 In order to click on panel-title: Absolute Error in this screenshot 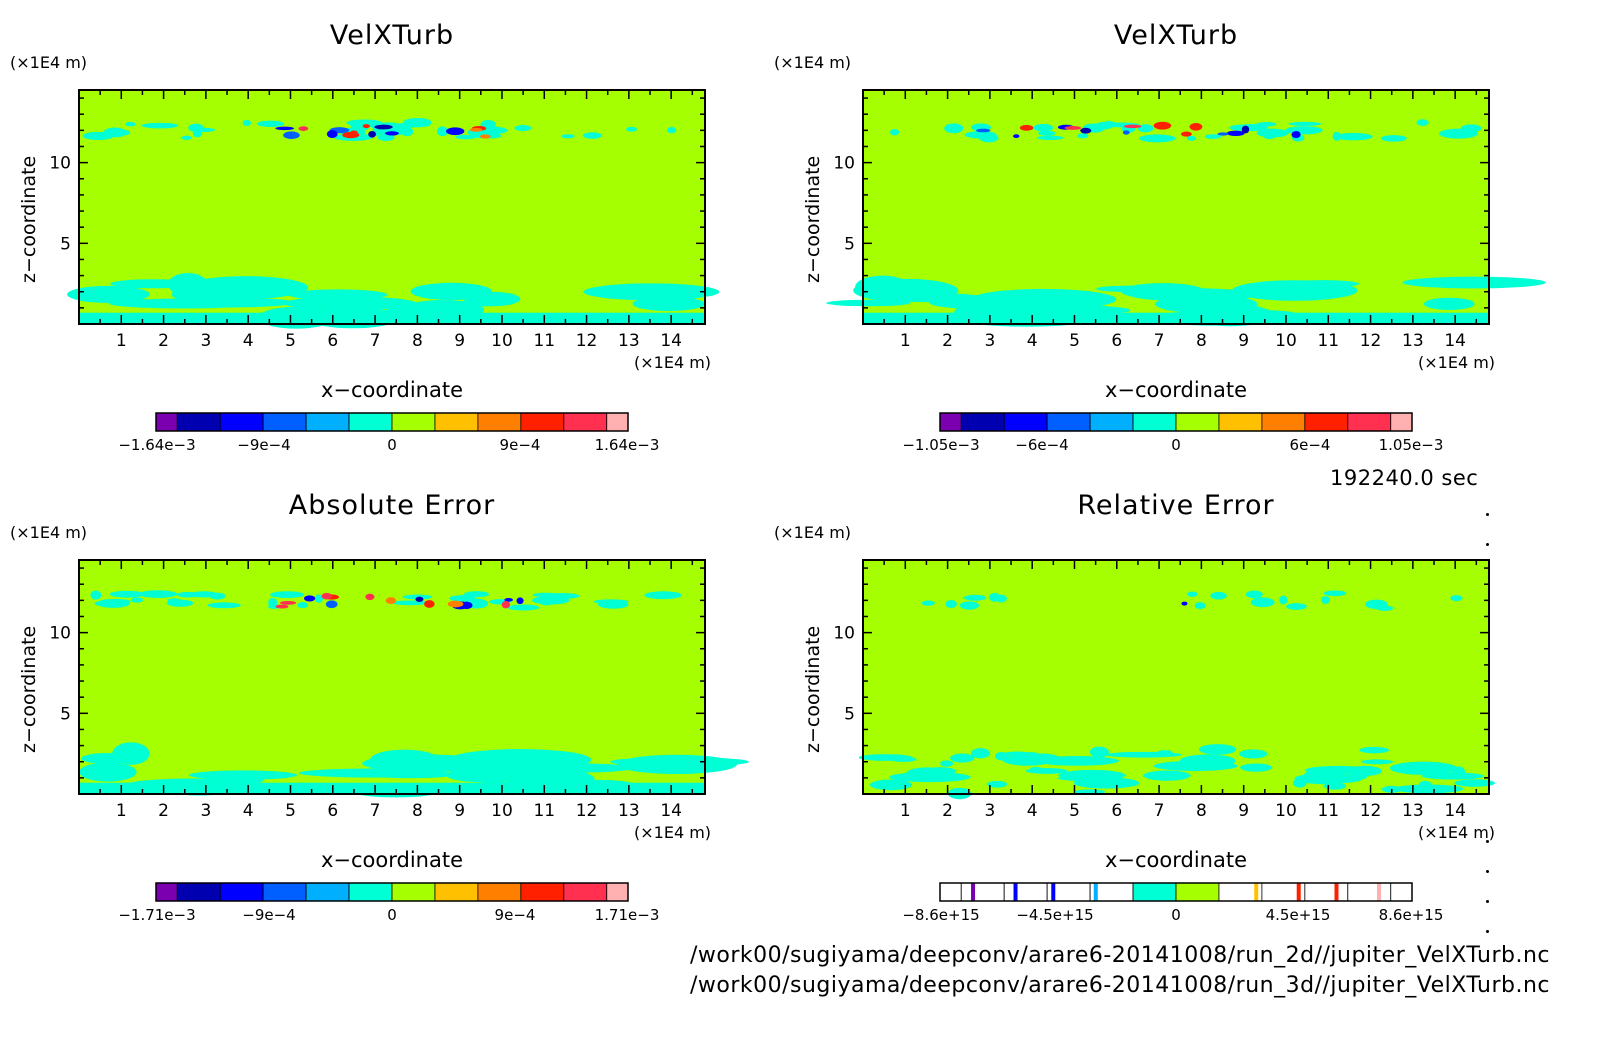, I will do `click(392, 505)`.